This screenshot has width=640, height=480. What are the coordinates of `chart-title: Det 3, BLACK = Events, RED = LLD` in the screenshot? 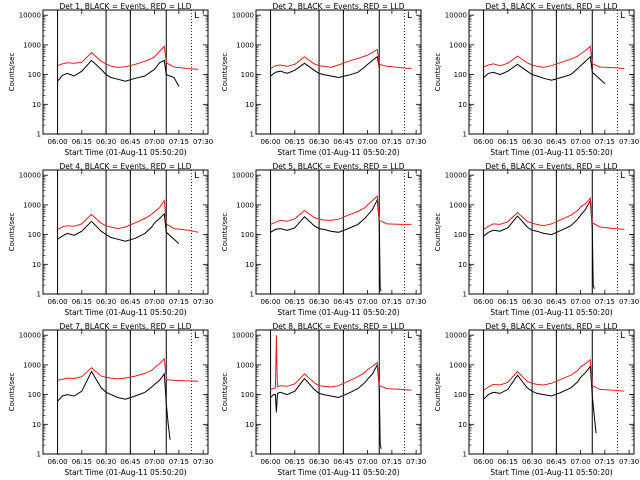 It's located at (551, 6).